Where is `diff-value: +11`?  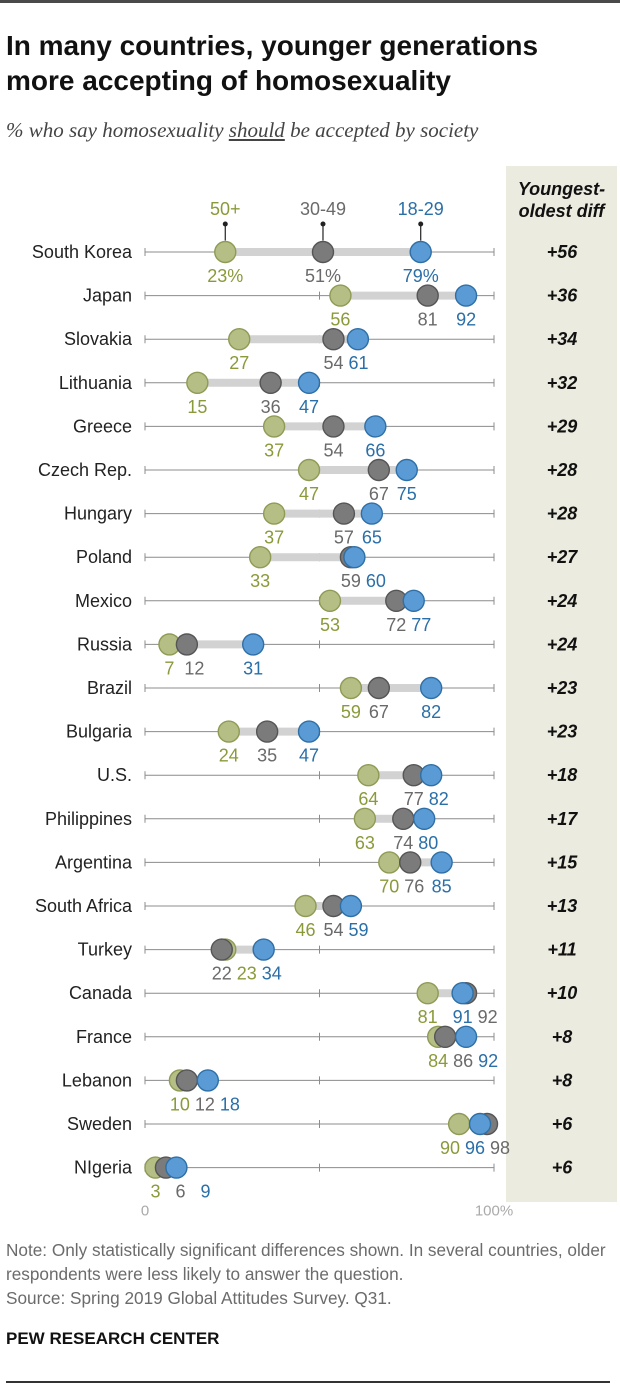 diff-value: +11 is located at coordinates (561, 950).